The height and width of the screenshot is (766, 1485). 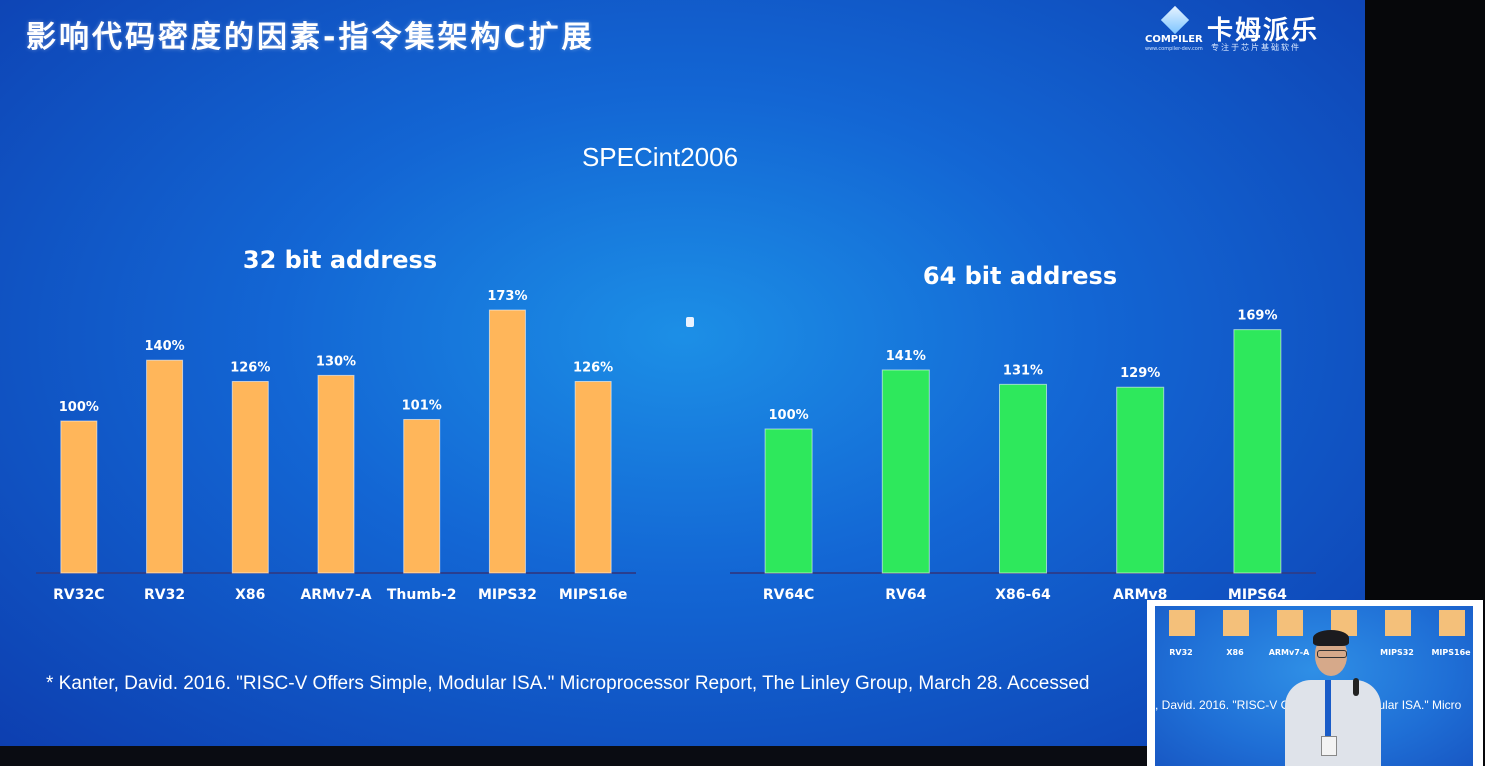 I want to click on category-label: RV64C, so click(x=788, y=595).